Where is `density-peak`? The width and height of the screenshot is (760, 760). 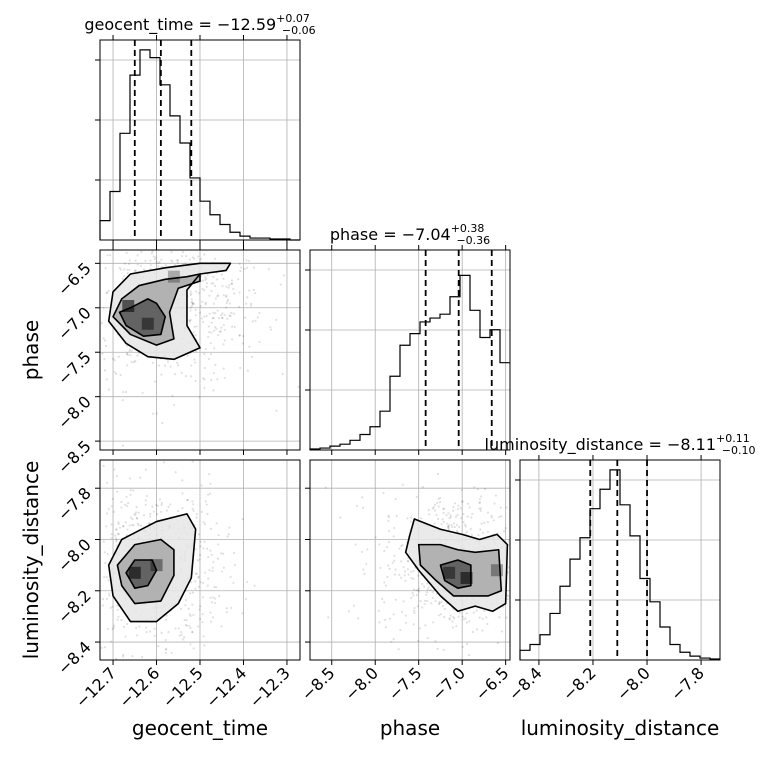
density-peak is located at coordinates (173, 276).